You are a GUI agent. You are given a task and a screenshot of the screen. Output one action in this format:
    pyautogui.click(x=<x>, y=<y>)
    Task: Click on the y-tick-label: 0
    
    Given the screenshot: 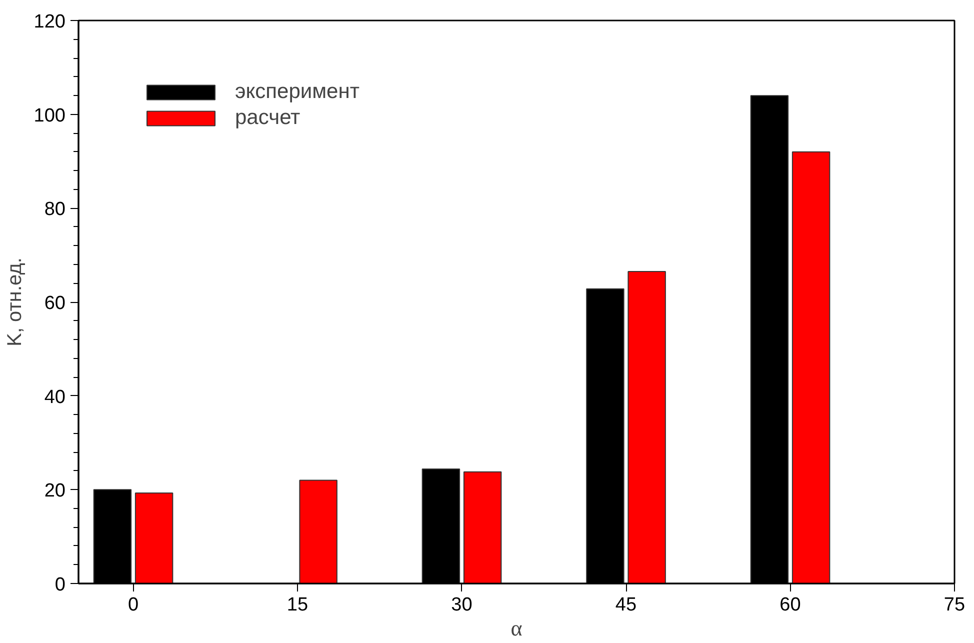 What is the action you would take?
    pyautogui.click(x=60, y=585)
    